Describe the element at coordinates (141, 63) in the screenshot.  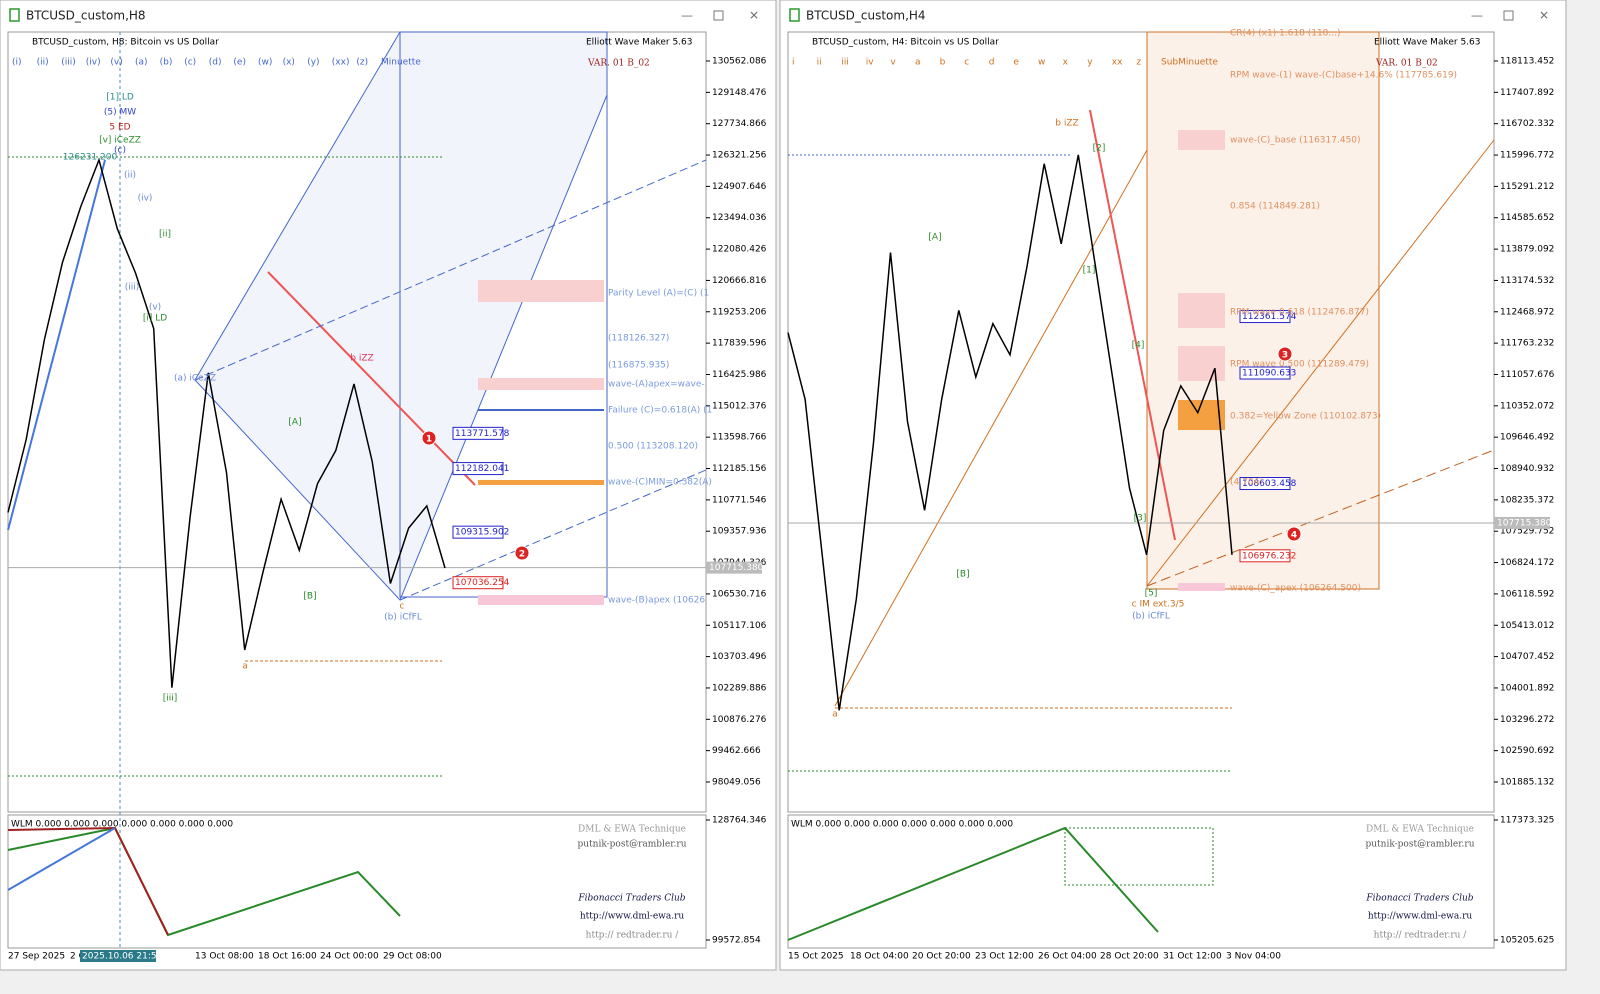
I see `wave-button: (a)` at that location.